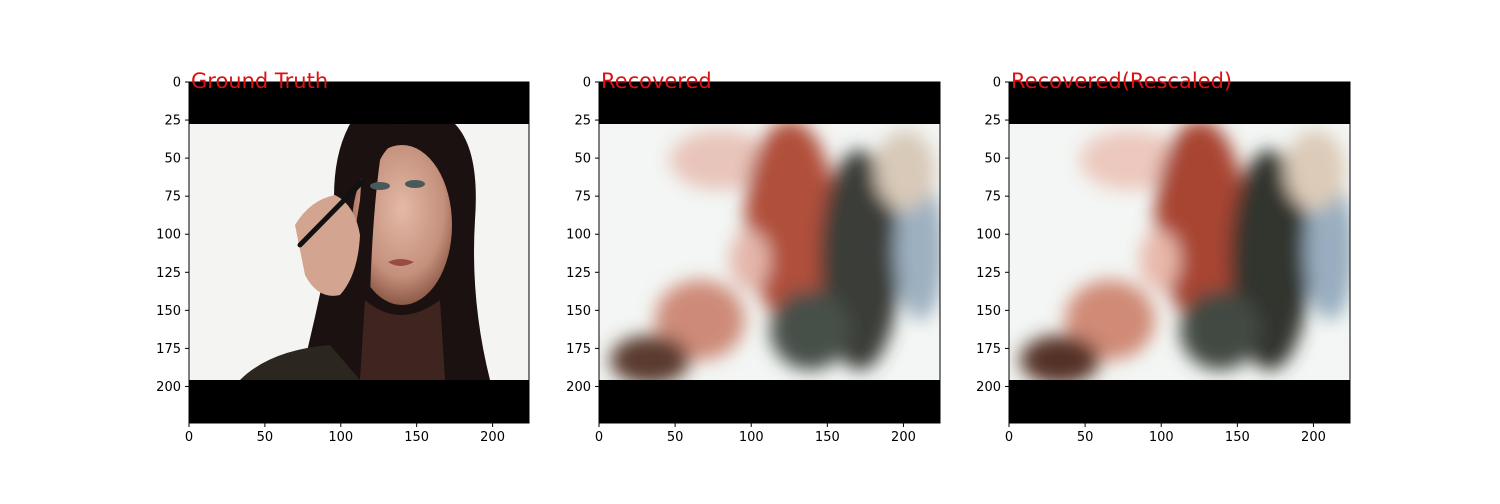  Describe the element at coordinates (1185, 252) in the screenshot. I see `recovered-rescaled-image` at that location.